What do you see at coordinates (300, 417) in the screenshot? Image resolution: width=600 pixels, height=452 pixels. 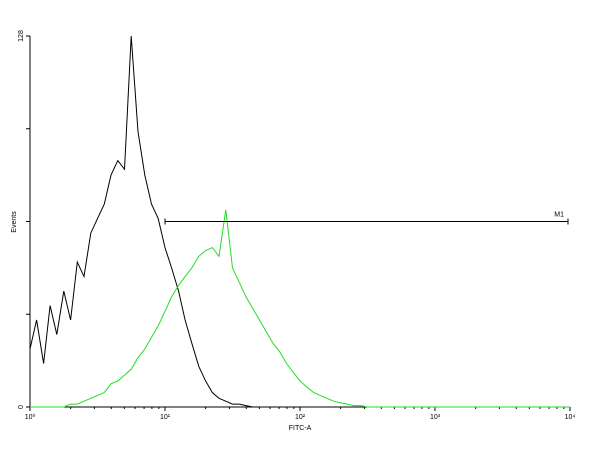 I see `x-tick-label: 10²` at bounding box center [300, 417].